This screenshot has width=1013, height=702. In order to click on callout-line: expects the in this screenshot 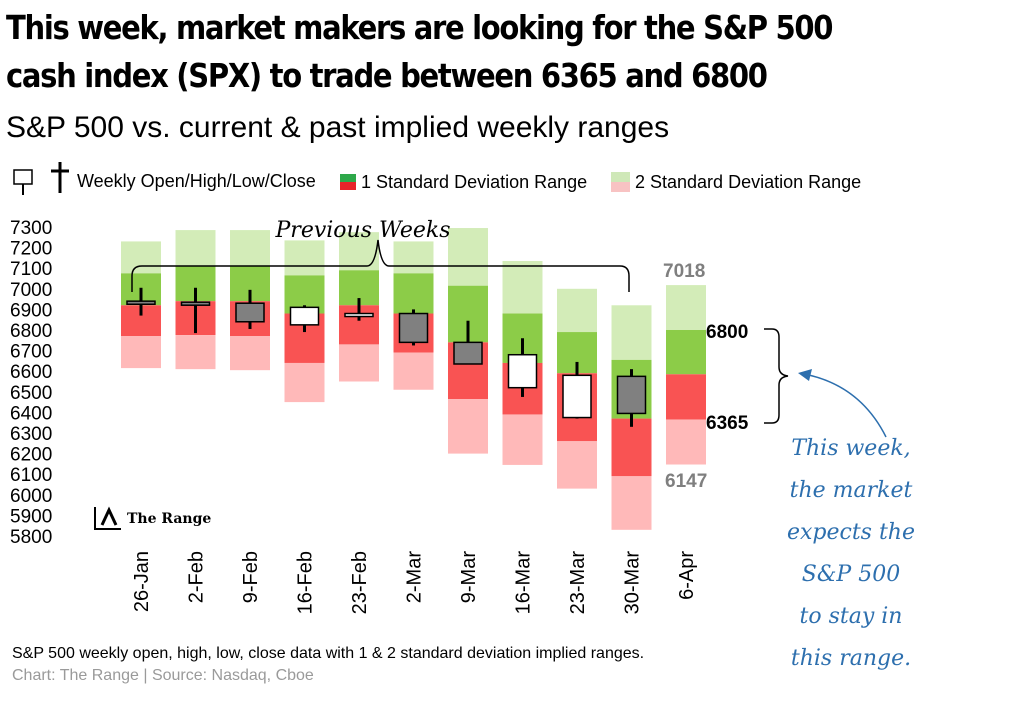, I will do `click(850, 532)`.